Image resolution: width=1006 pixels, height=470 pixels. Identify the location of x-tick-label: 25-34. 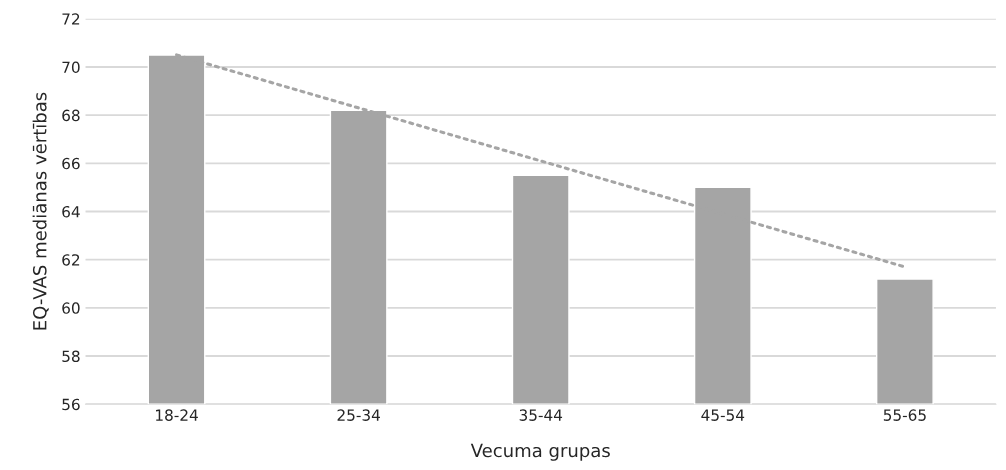
(358, 415).